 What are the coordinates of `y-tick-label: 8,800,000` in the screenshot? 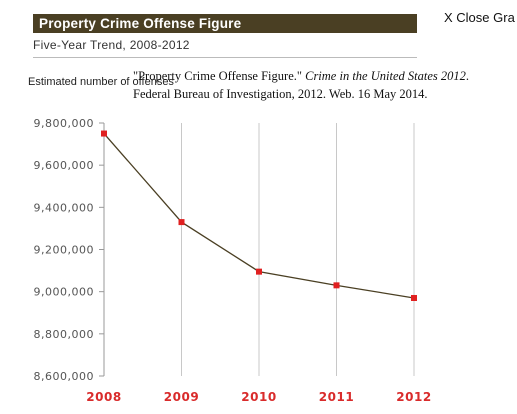 It's located at (64, 334).